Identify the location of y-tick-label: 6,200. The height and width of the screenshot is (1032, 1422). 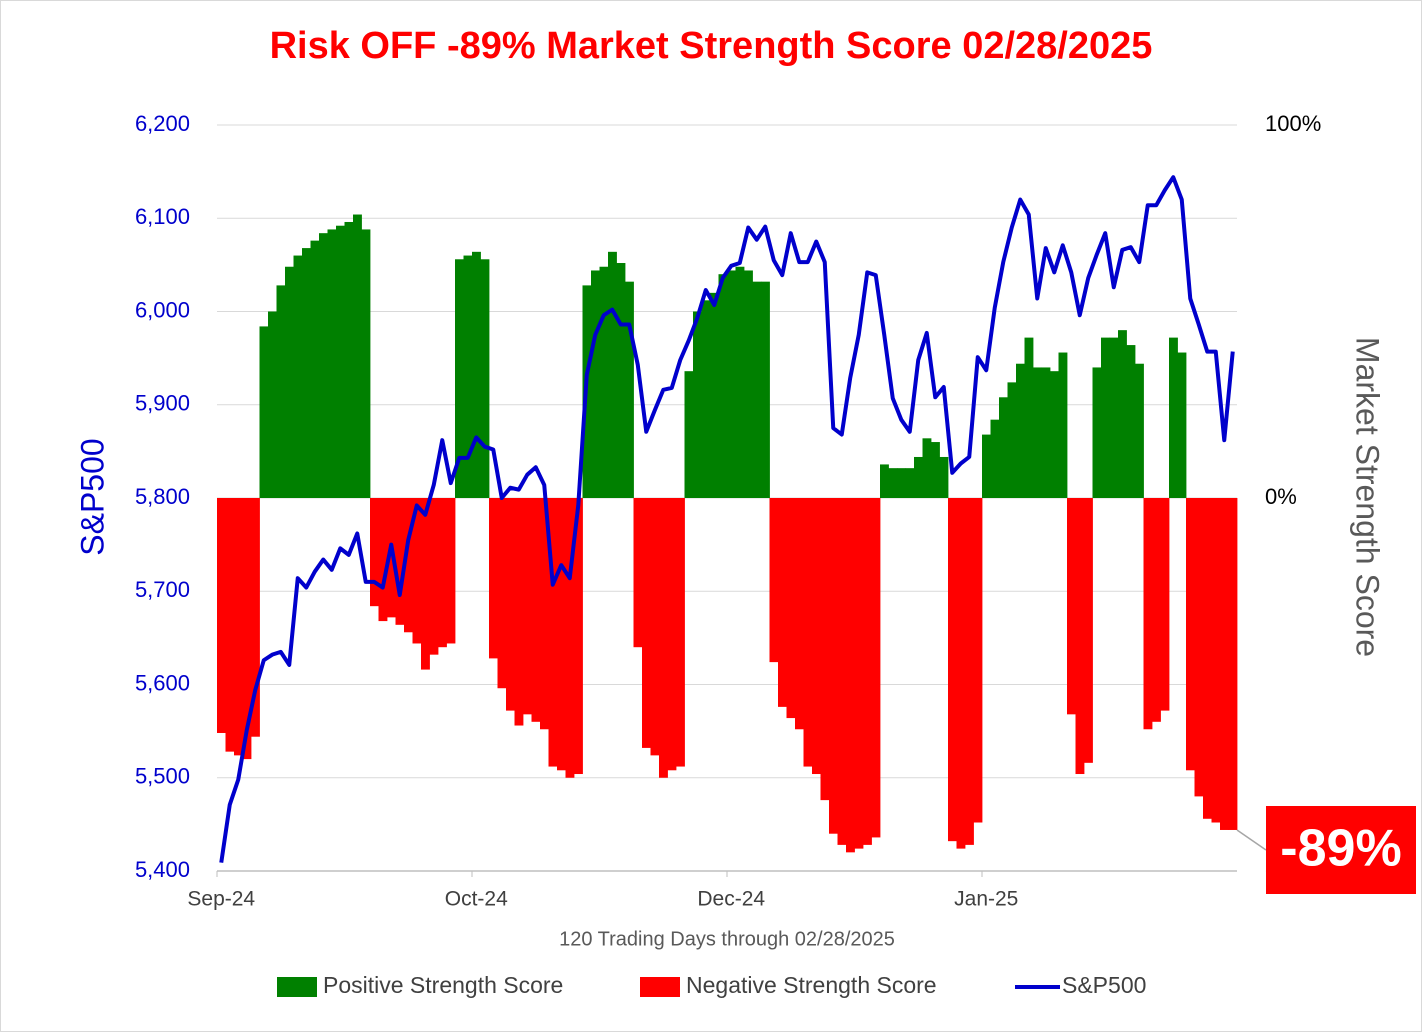
(162, 123).